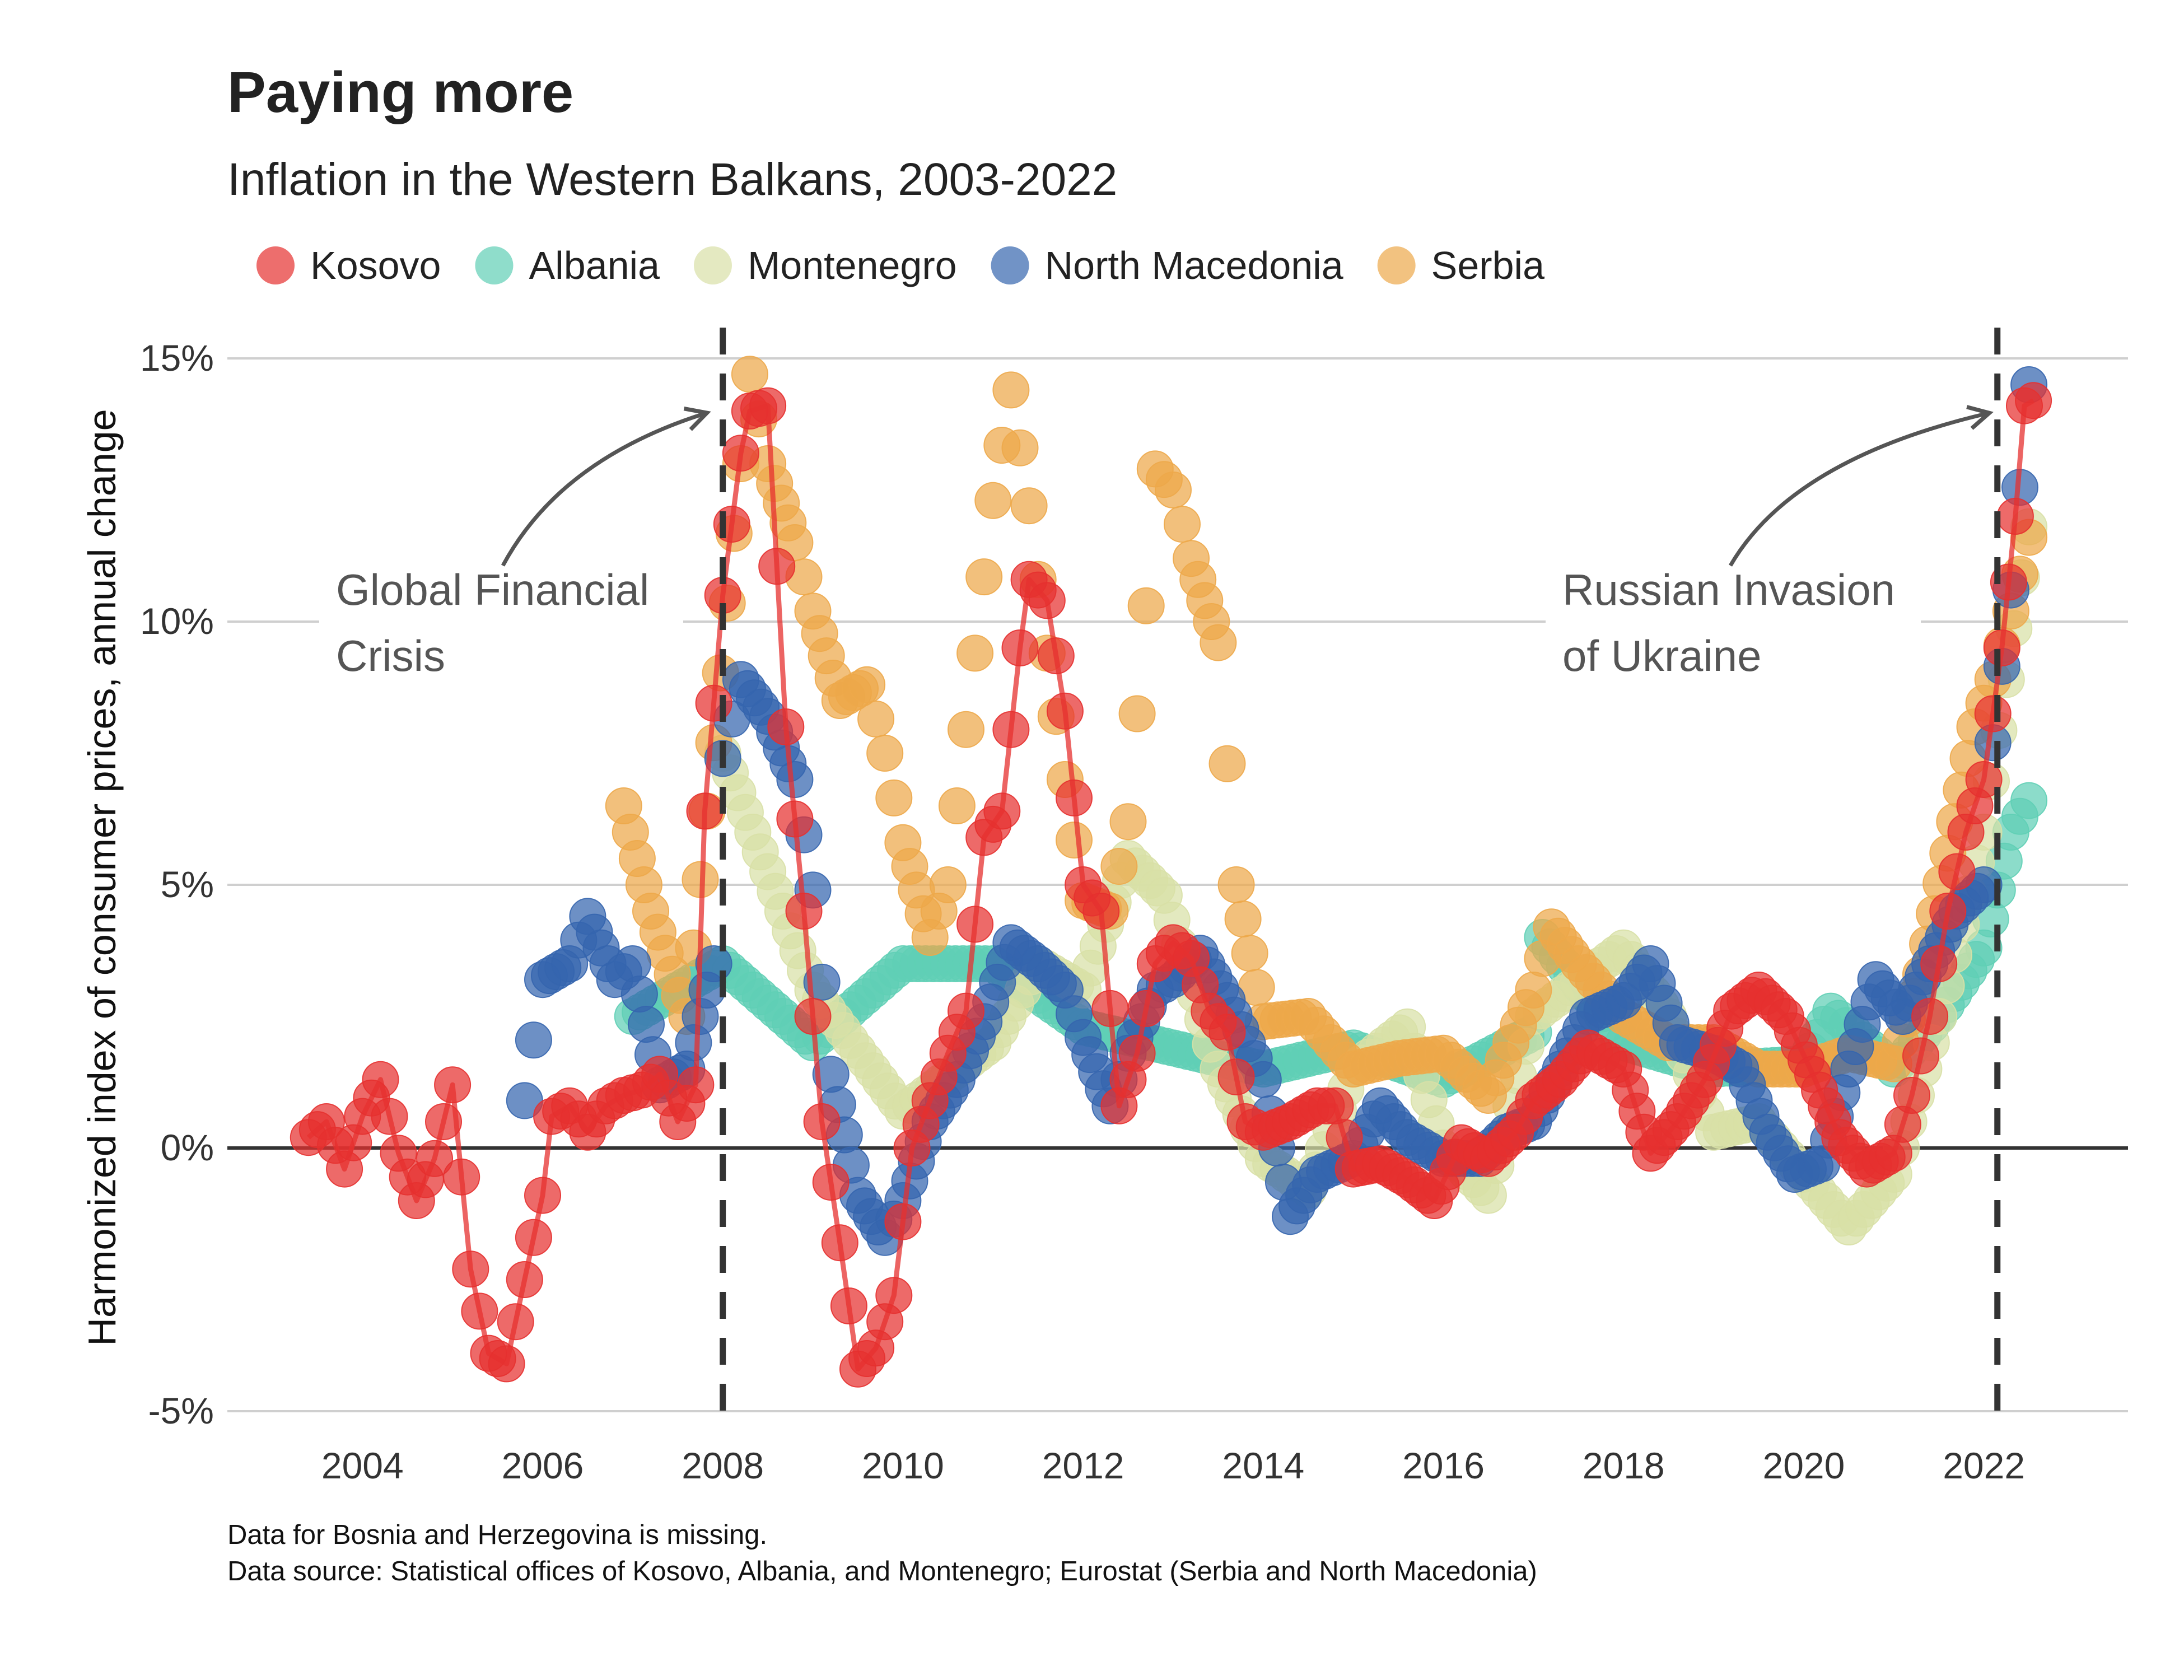 Image resolution: width=2184 pixels, height=1680 pixels. What do you see at coordinates (390, 656) in the screenshot?
I see `annotation-financial-crisis-line2: Crisis` at bounding box center [390, 656].